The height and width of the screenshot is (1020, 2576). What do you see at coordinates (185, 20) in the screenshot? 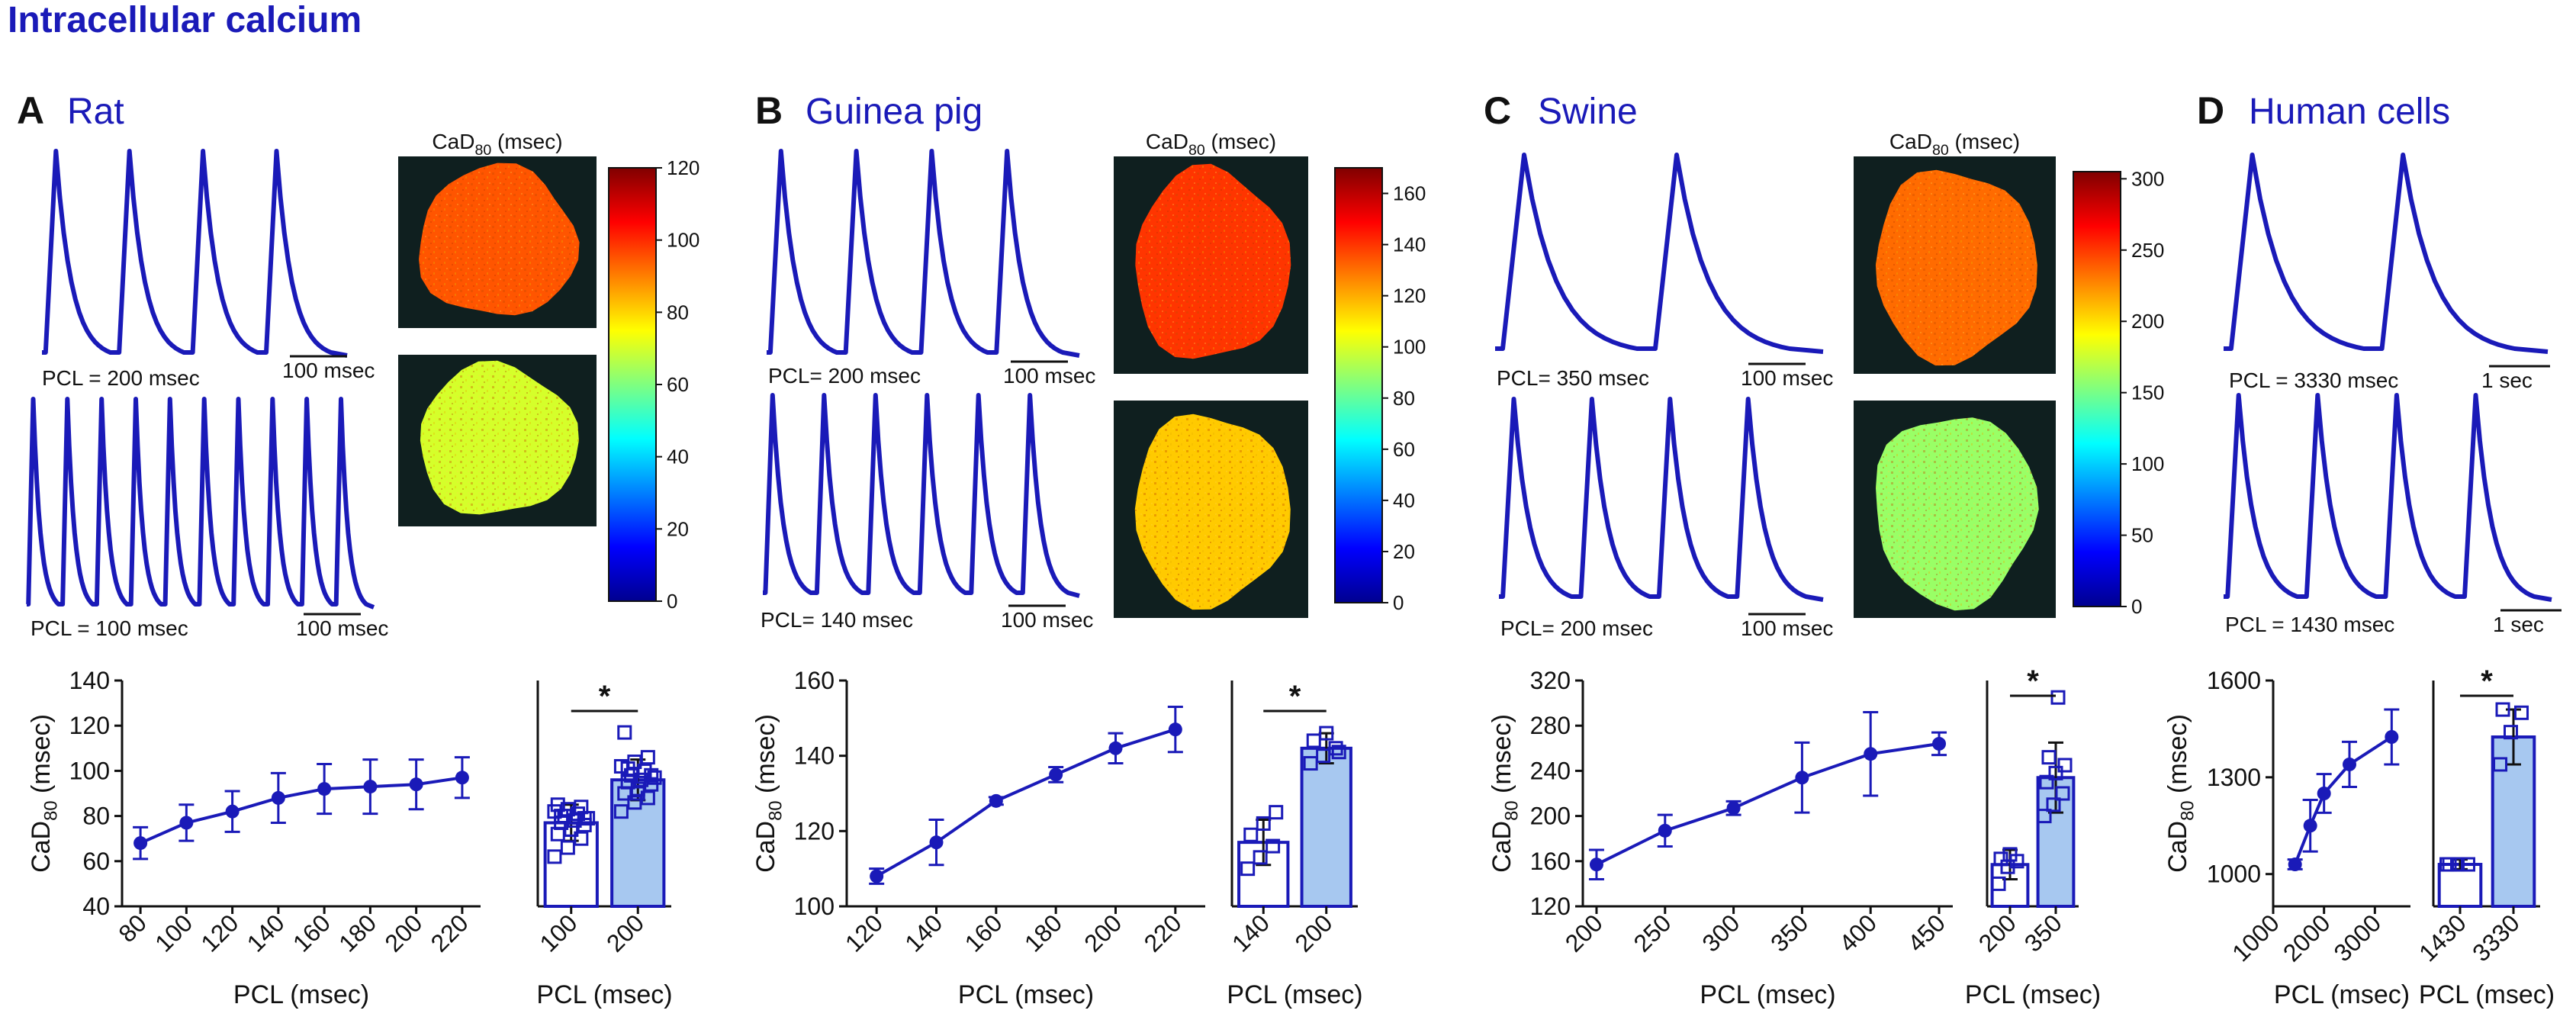
I see `figure-title: Intracellular calcium` at bounding box center [185, 20].